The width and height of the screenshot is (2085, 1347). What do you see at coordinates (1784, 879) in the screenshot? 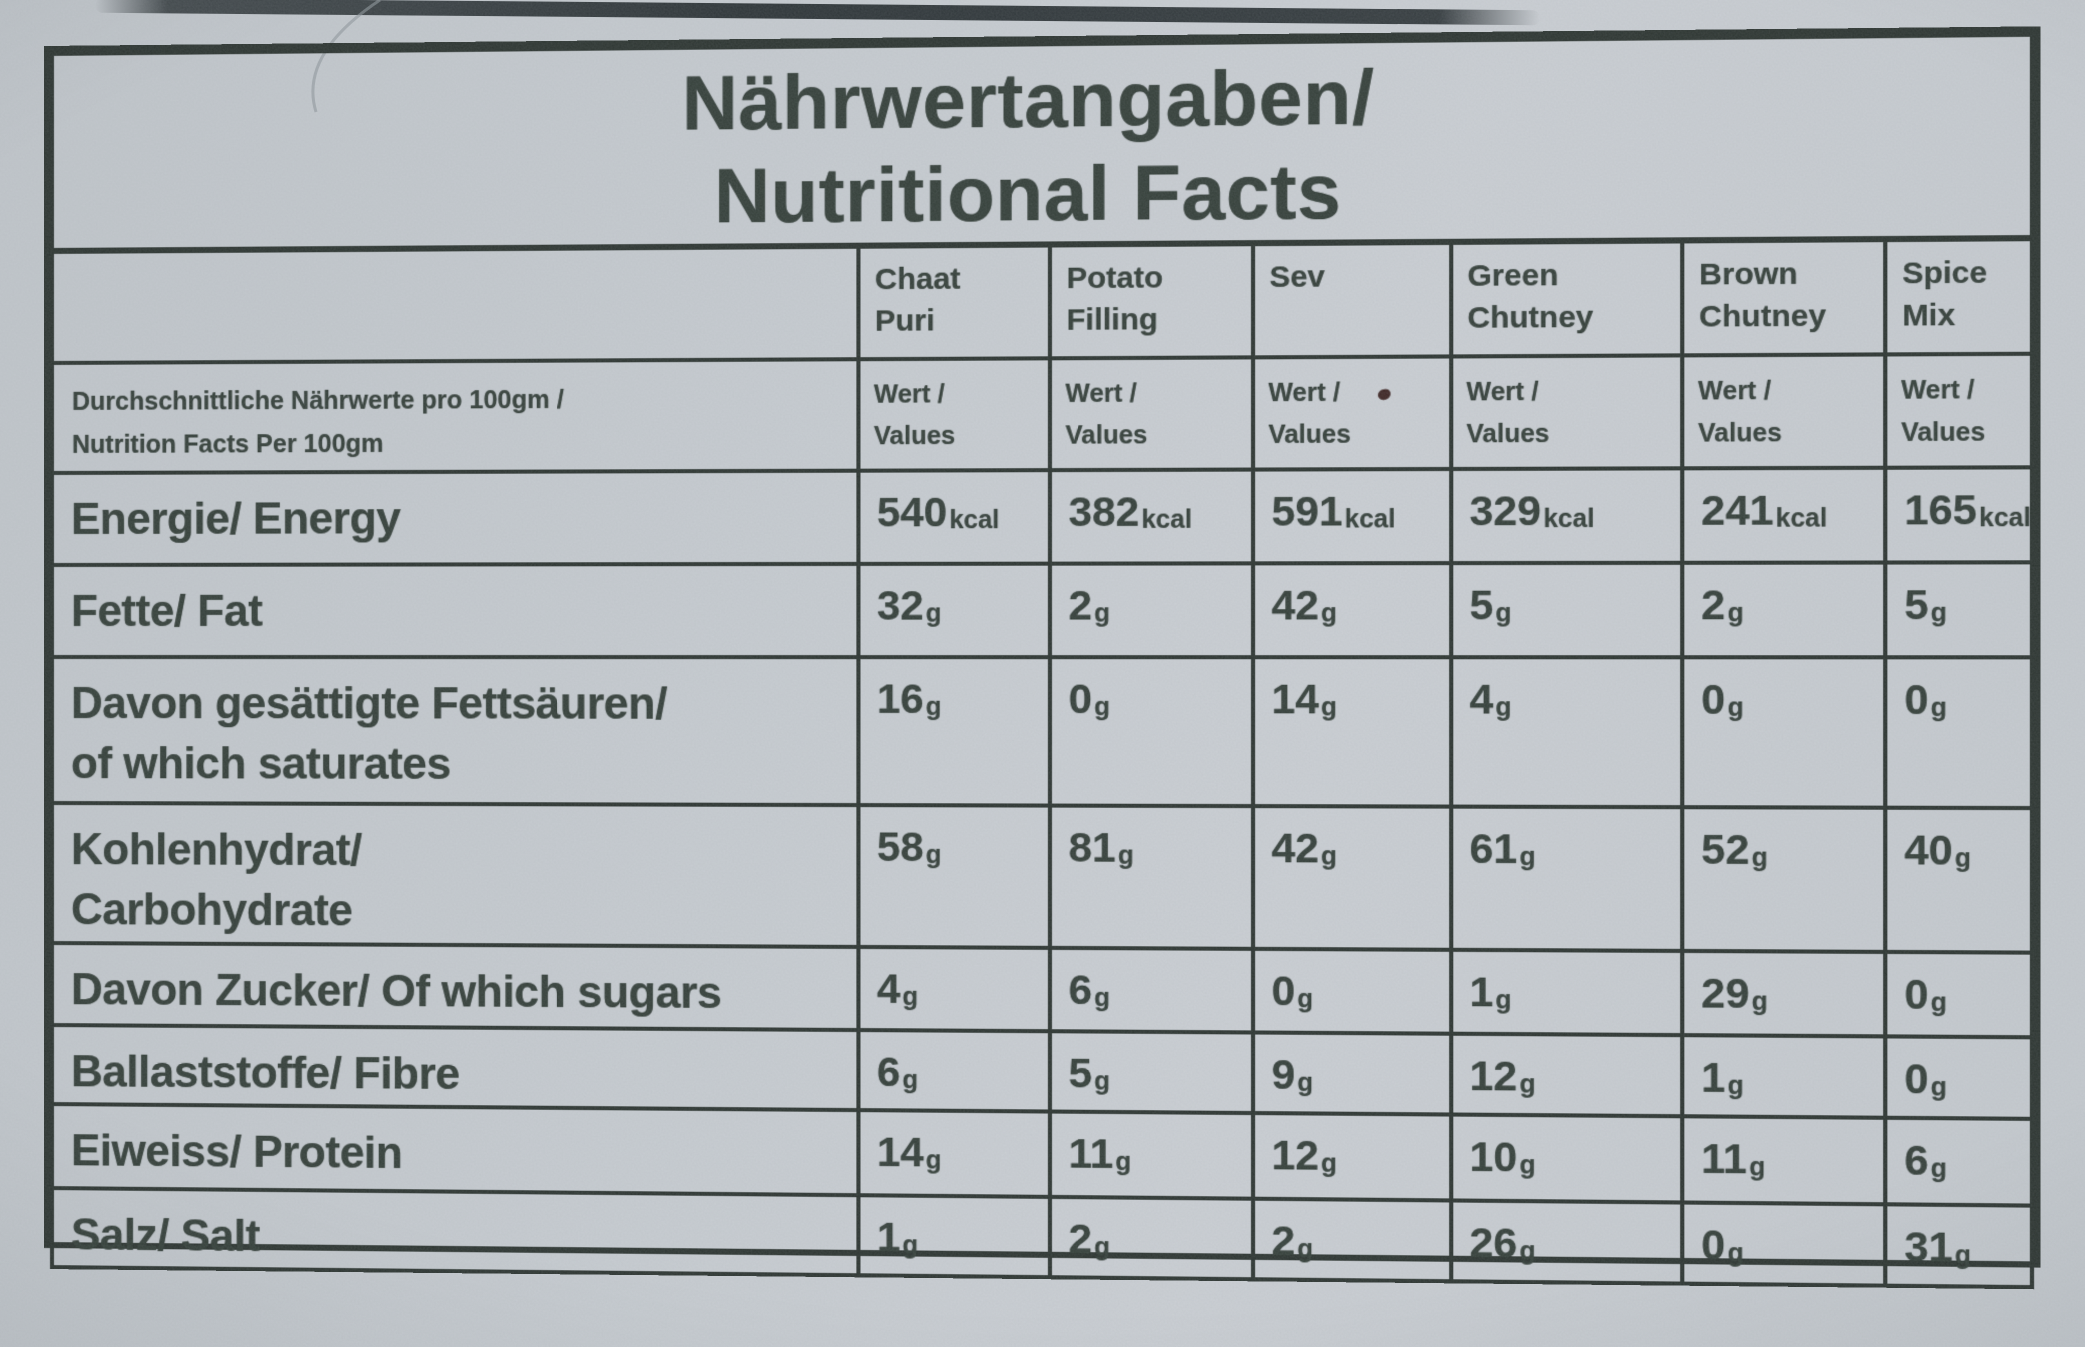
I see `value-cell: 52g` at bounding box center [1784, 879].